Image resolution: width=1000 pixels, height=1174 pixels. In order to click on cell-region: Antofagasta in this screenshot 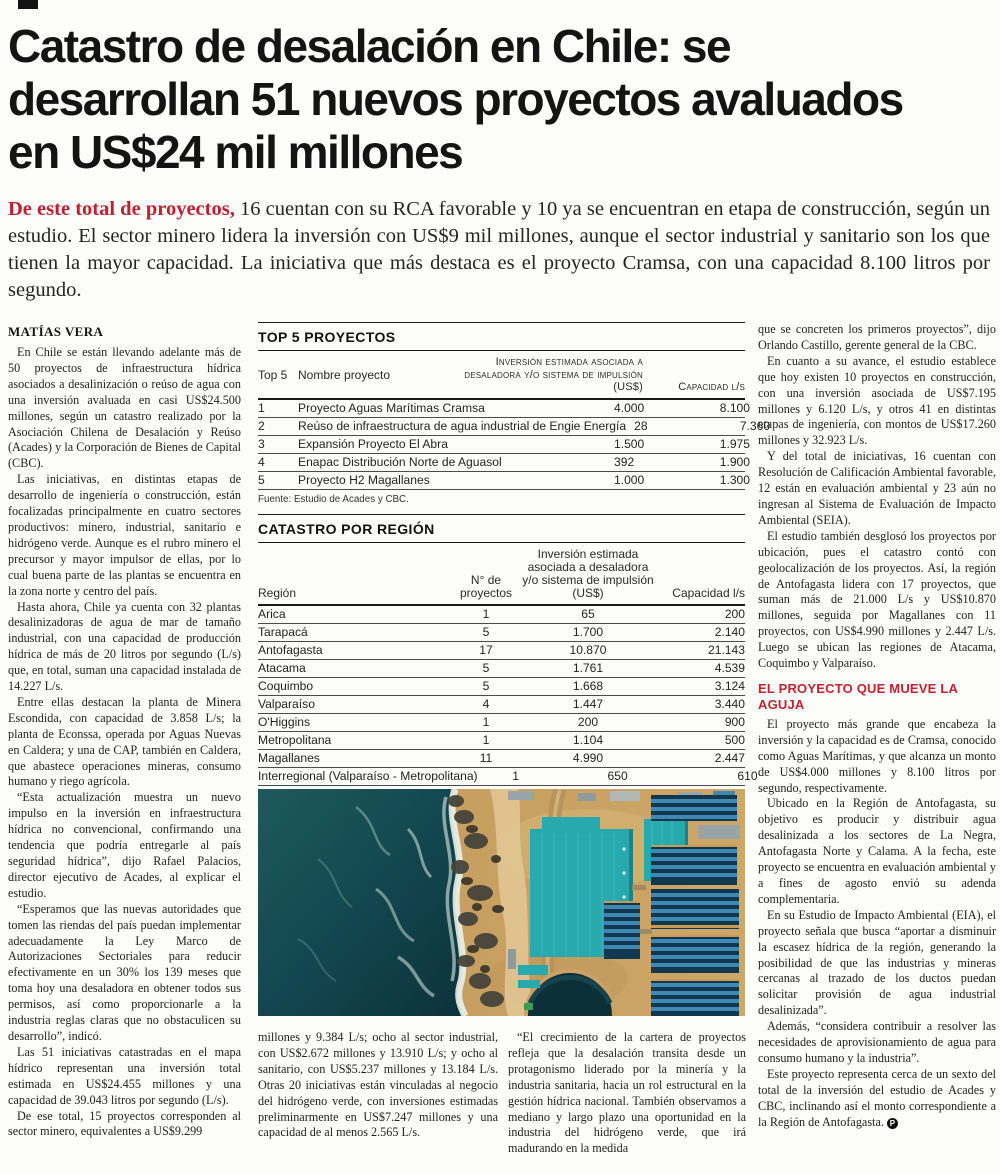, I will do `click(290, 650)`.